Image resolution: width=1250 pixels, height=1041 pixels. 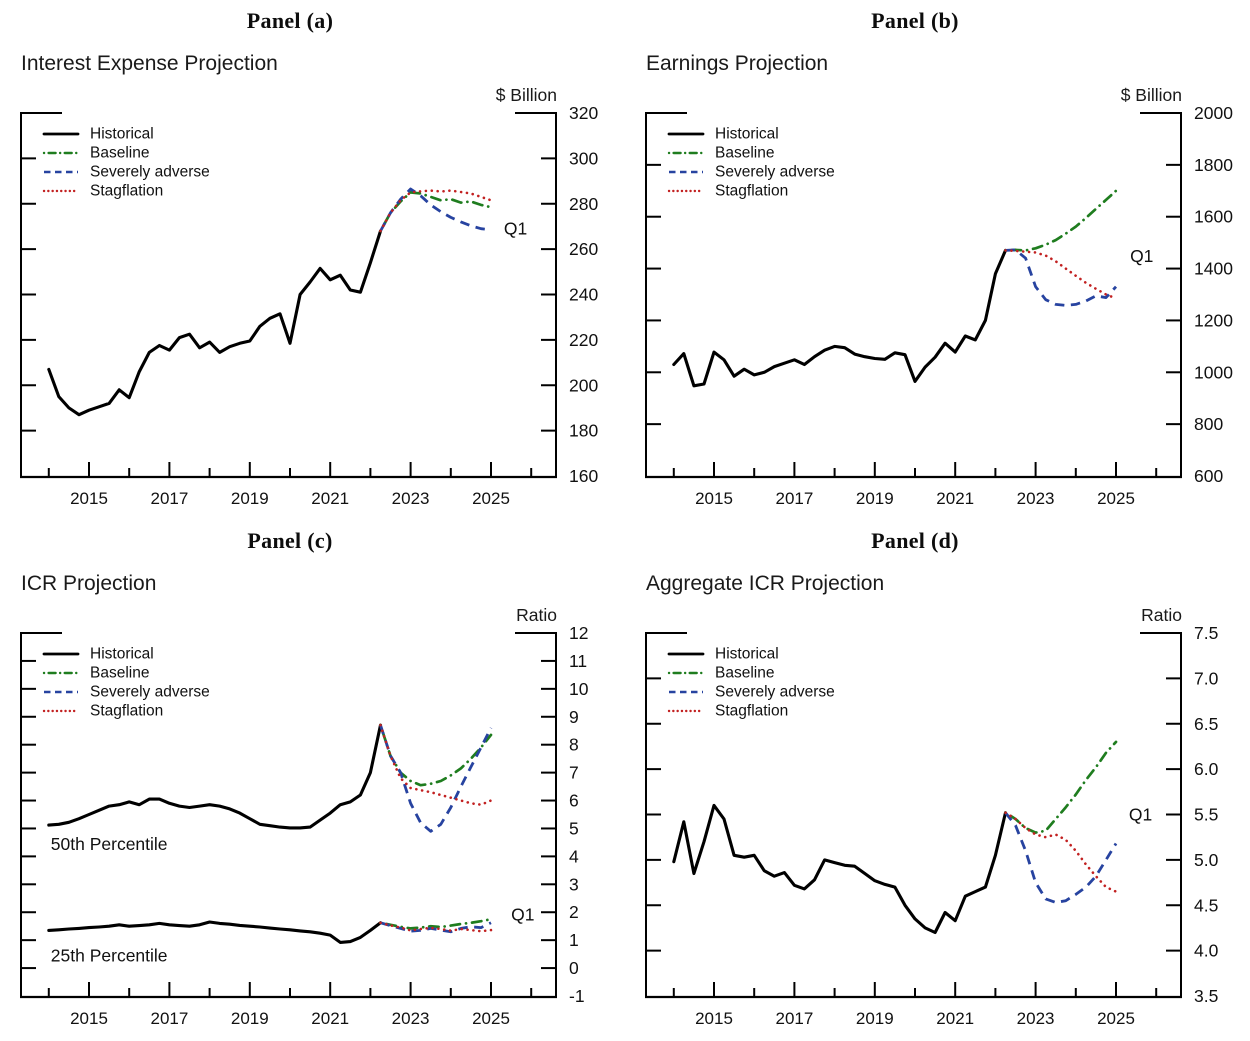 What do you see at coordinates (1213, 217) in the screenshot?
I see `svg-text: 1600` at bounding box center [1213, 217].